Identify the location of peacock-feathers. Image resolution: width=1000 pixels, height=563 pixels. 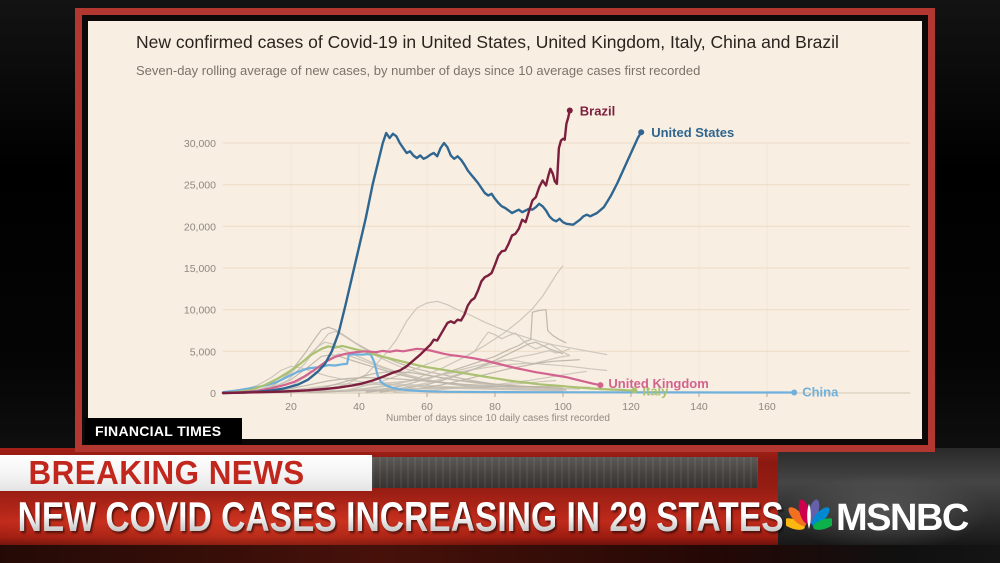
(809, 514).